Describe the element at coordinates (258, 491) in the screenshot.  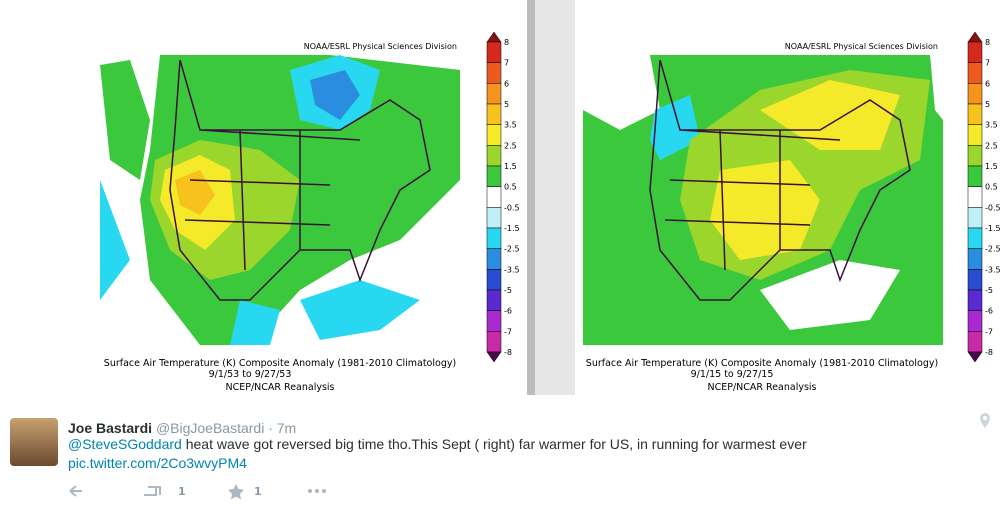
I see `favorite-count: 1` at that location.